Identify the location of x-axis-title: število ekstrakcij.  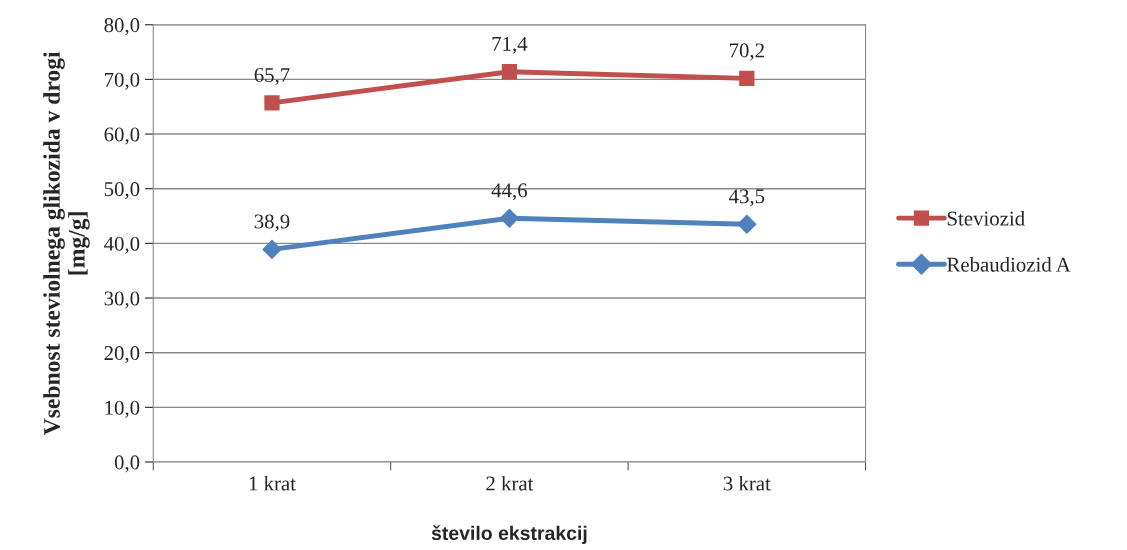
(509, 534).